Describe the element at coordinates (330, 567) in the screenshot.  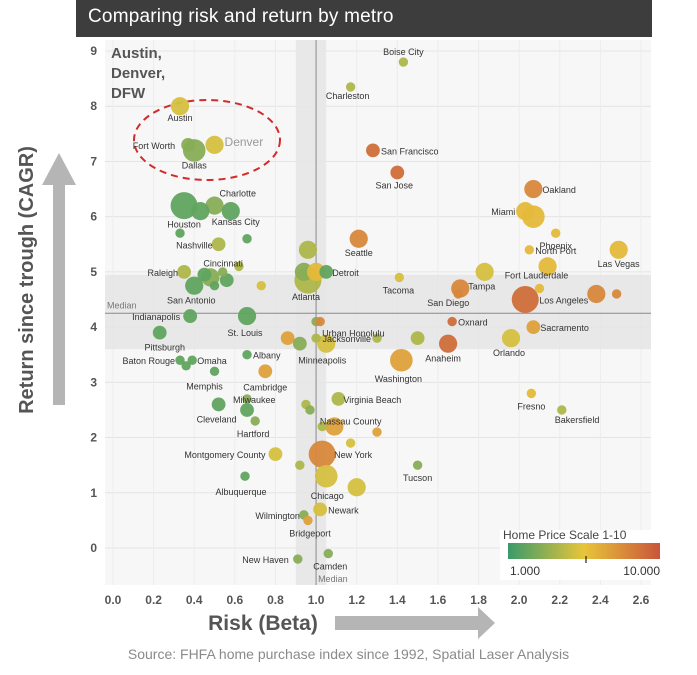
I see `point-label: Camden` at that location.